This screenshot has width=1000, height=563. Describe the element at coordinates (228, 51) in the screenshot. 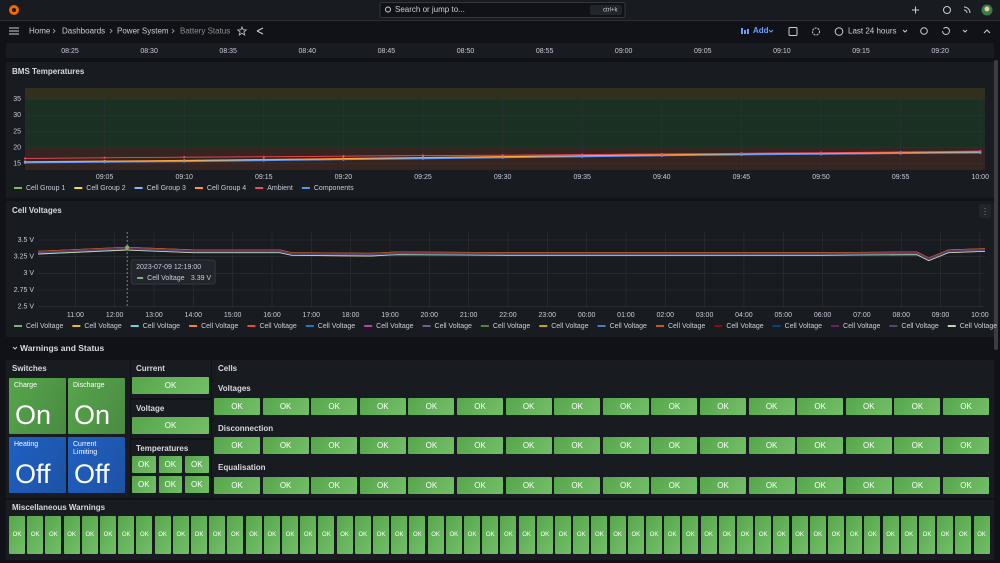

I see `x-tick-label: 08:35` at that location.